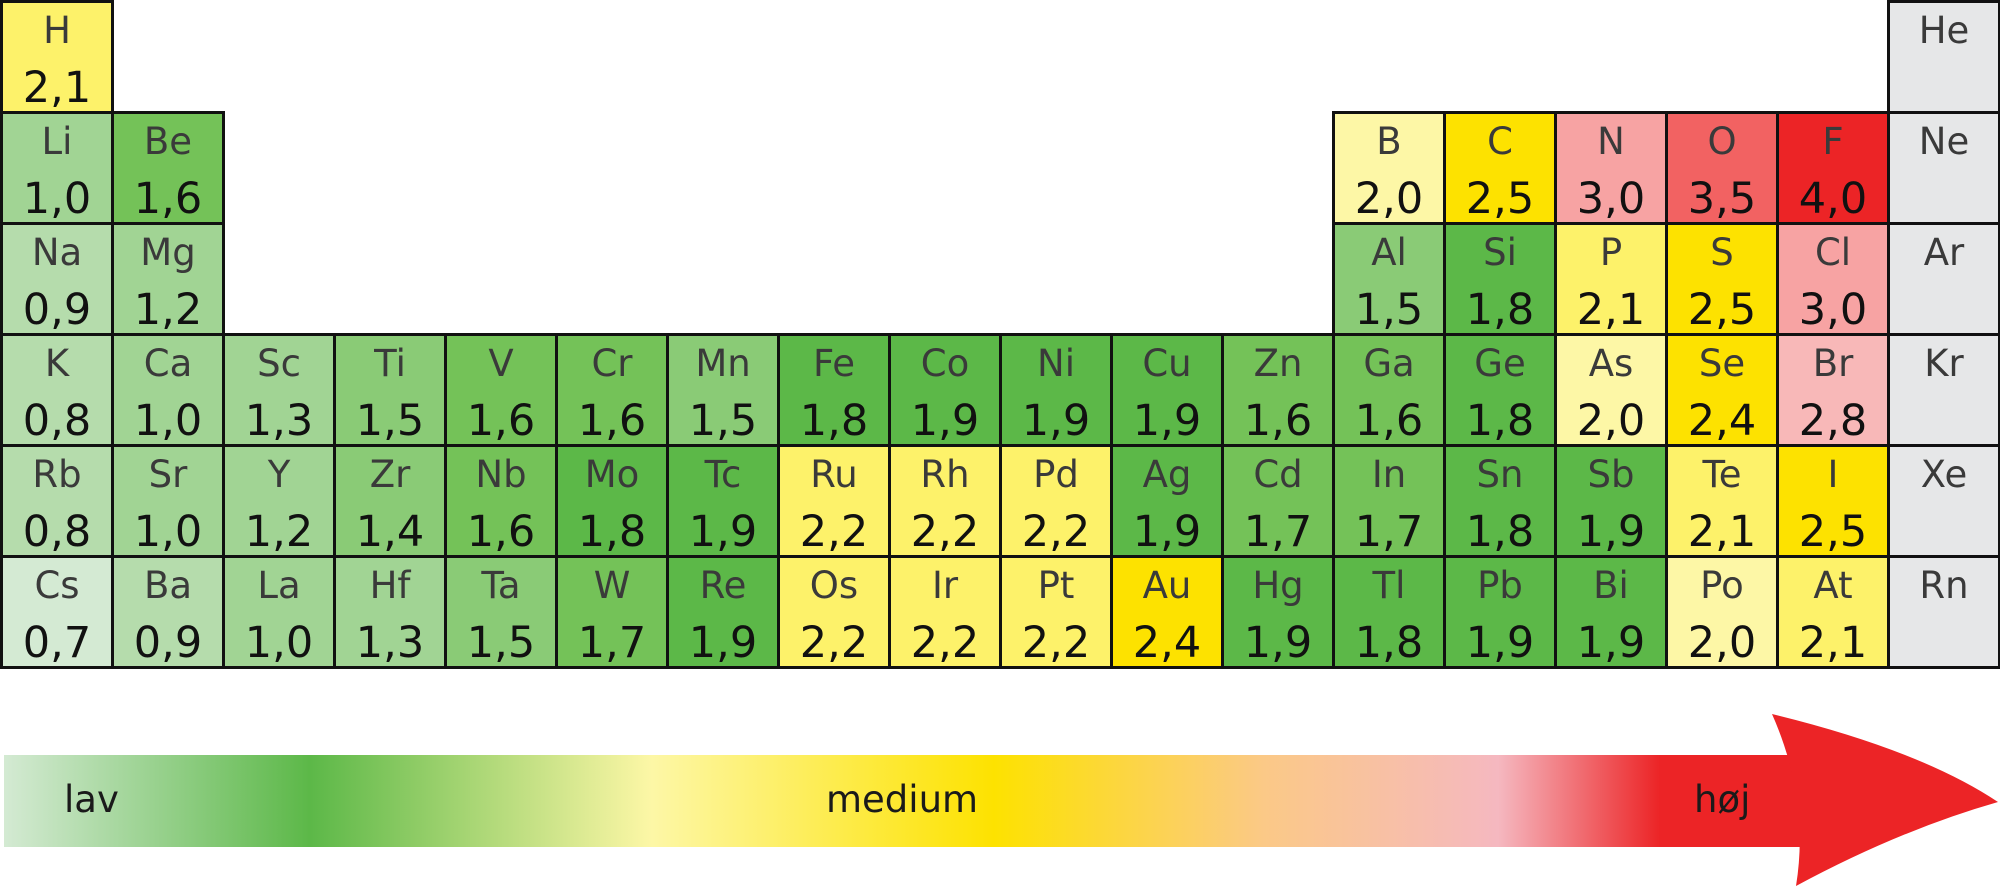  Describe the element at coordinates (1167, 363) in the screenshot. I see `element-symbol: Cu` at that location.